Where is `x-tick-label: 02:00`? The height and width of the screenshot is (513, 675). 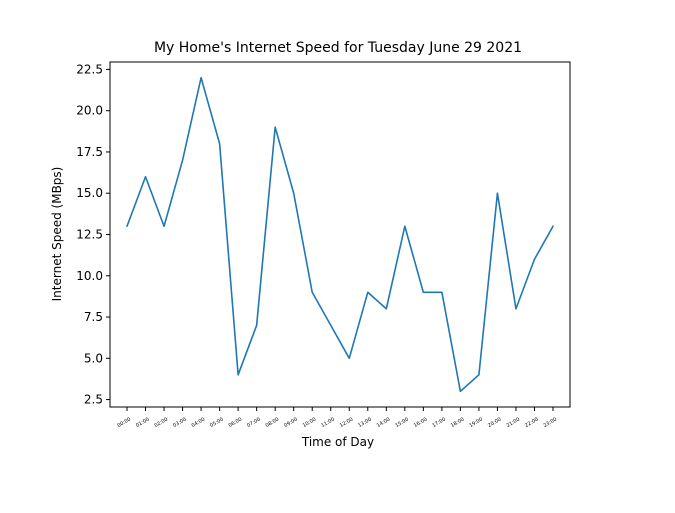
x-tick-label: 02:00 is located at coordinates (161, 423).